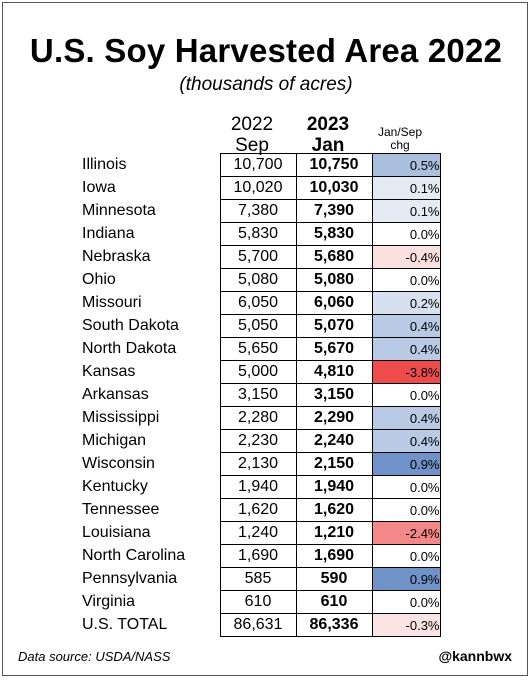  Describe the element at coordinates (328, 124) in the screenshot. I see `column-header-jan-year: 2023` at that location.